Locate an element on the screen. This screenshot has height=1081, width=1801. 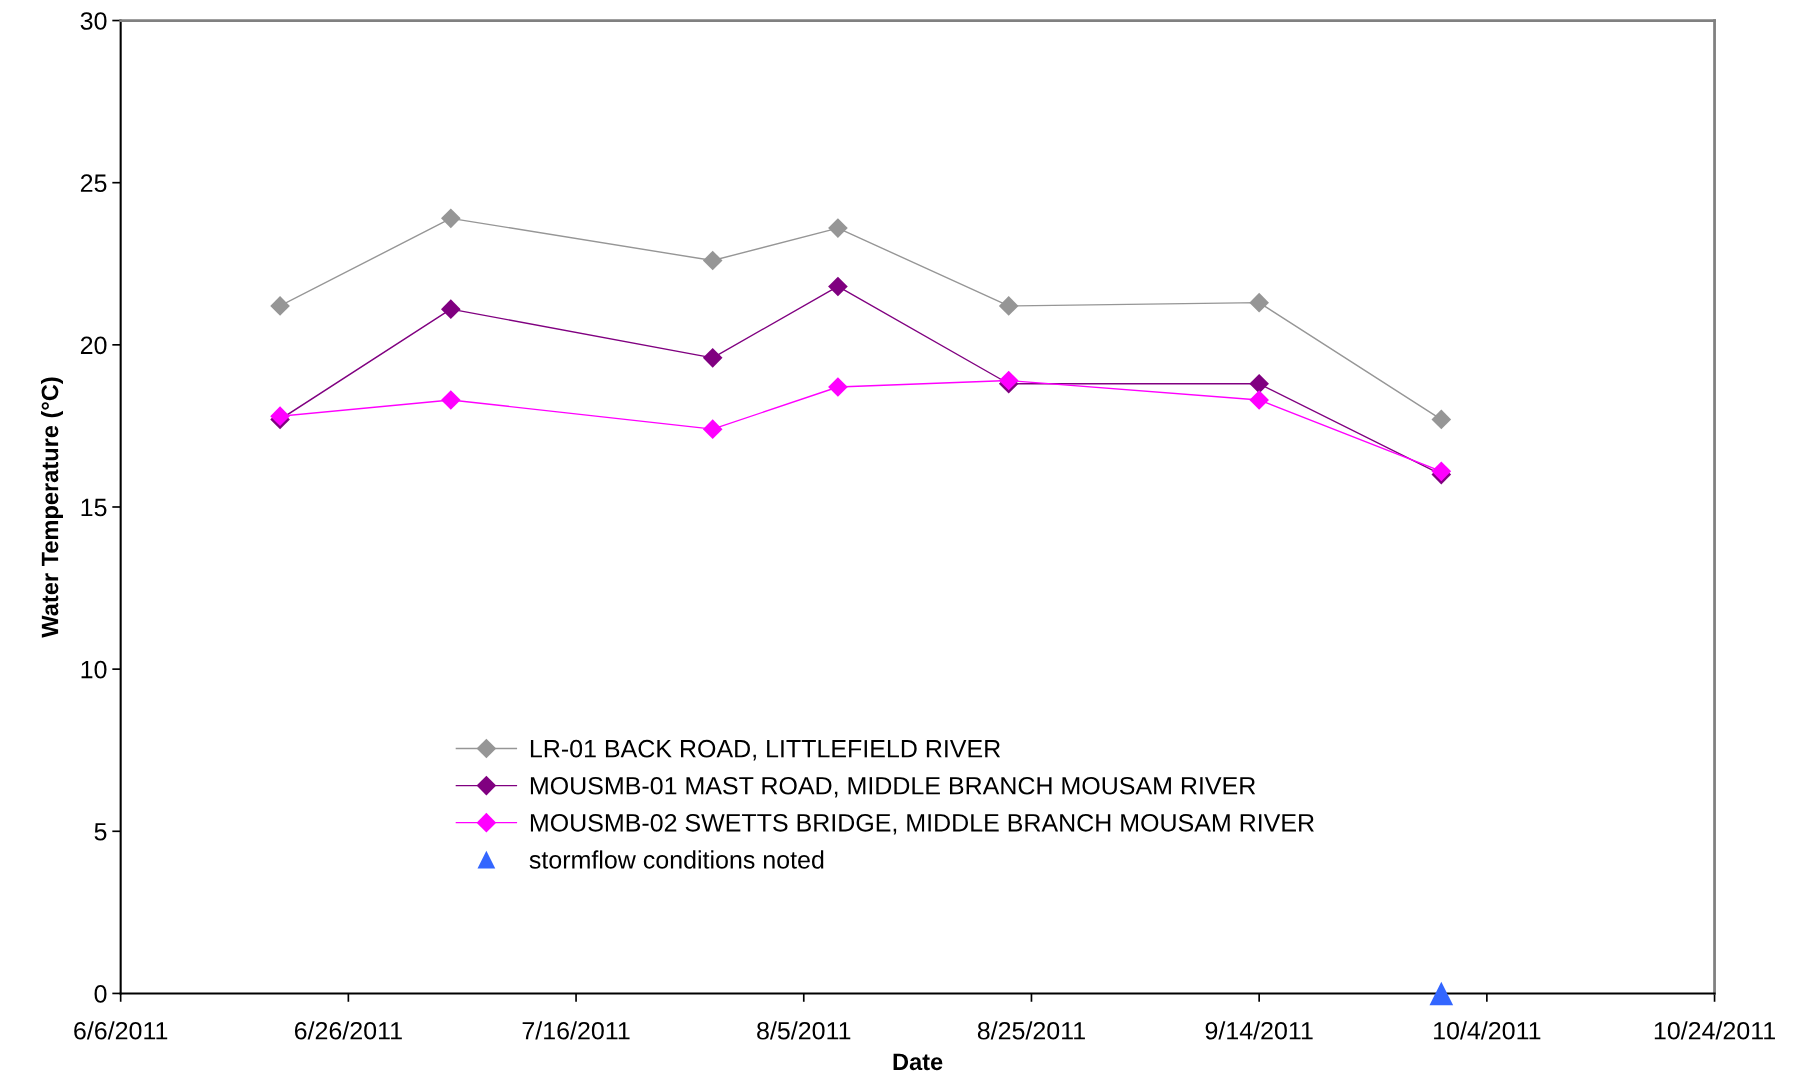
legend-label: MOUSMB-02 SWETTS BRIDGE, MIDDLE BRANCH MOUSAM RIVER is located at coordinates (922, 824).